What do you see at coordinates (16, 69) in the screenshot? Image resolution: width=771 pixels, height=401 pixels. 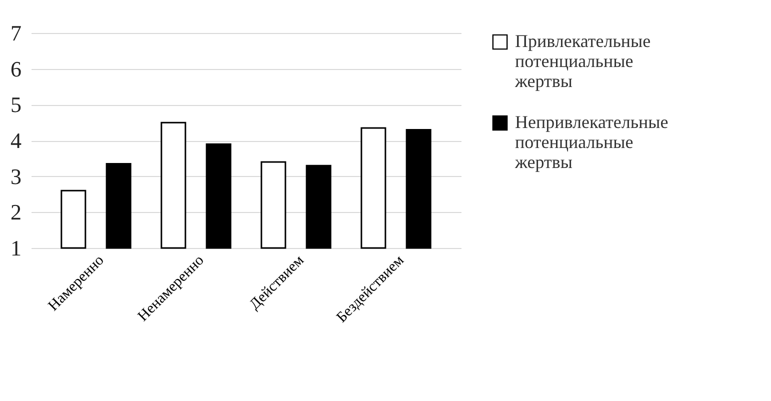 I see `y-tick-label: 6` at bounding box center [16, 69].